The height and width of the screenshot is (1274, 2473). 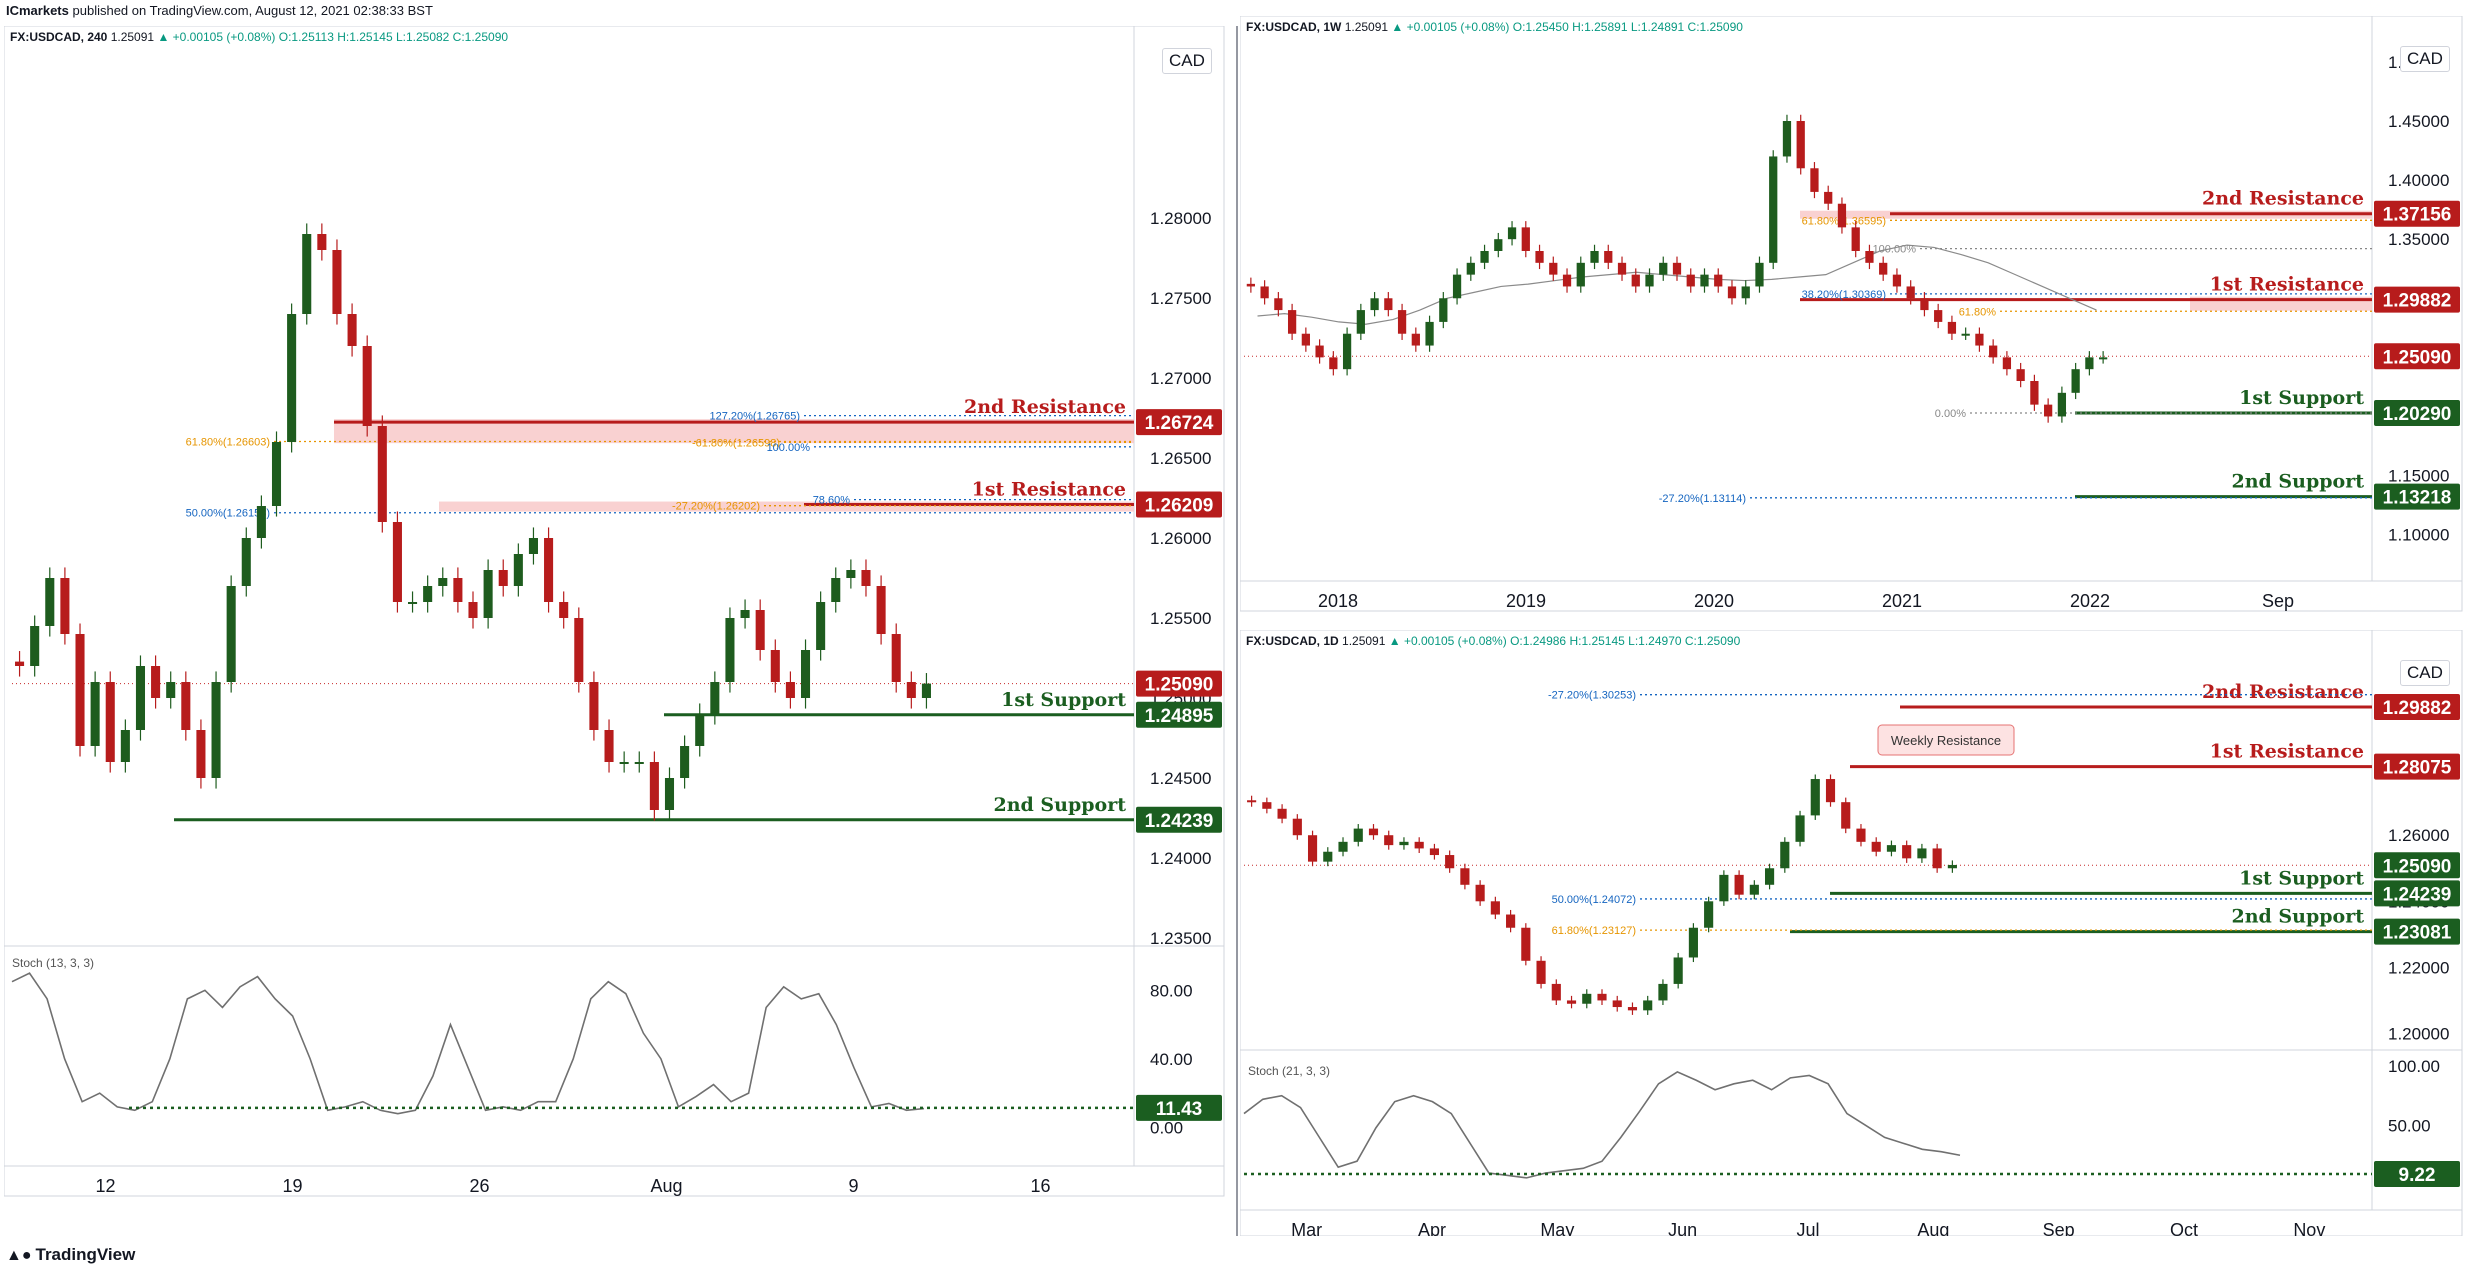 What do you see at coordinates (1432, 1228) in the screenshot?
I see `time-tick-label: Apr` at bounding box center [1432, 1228].